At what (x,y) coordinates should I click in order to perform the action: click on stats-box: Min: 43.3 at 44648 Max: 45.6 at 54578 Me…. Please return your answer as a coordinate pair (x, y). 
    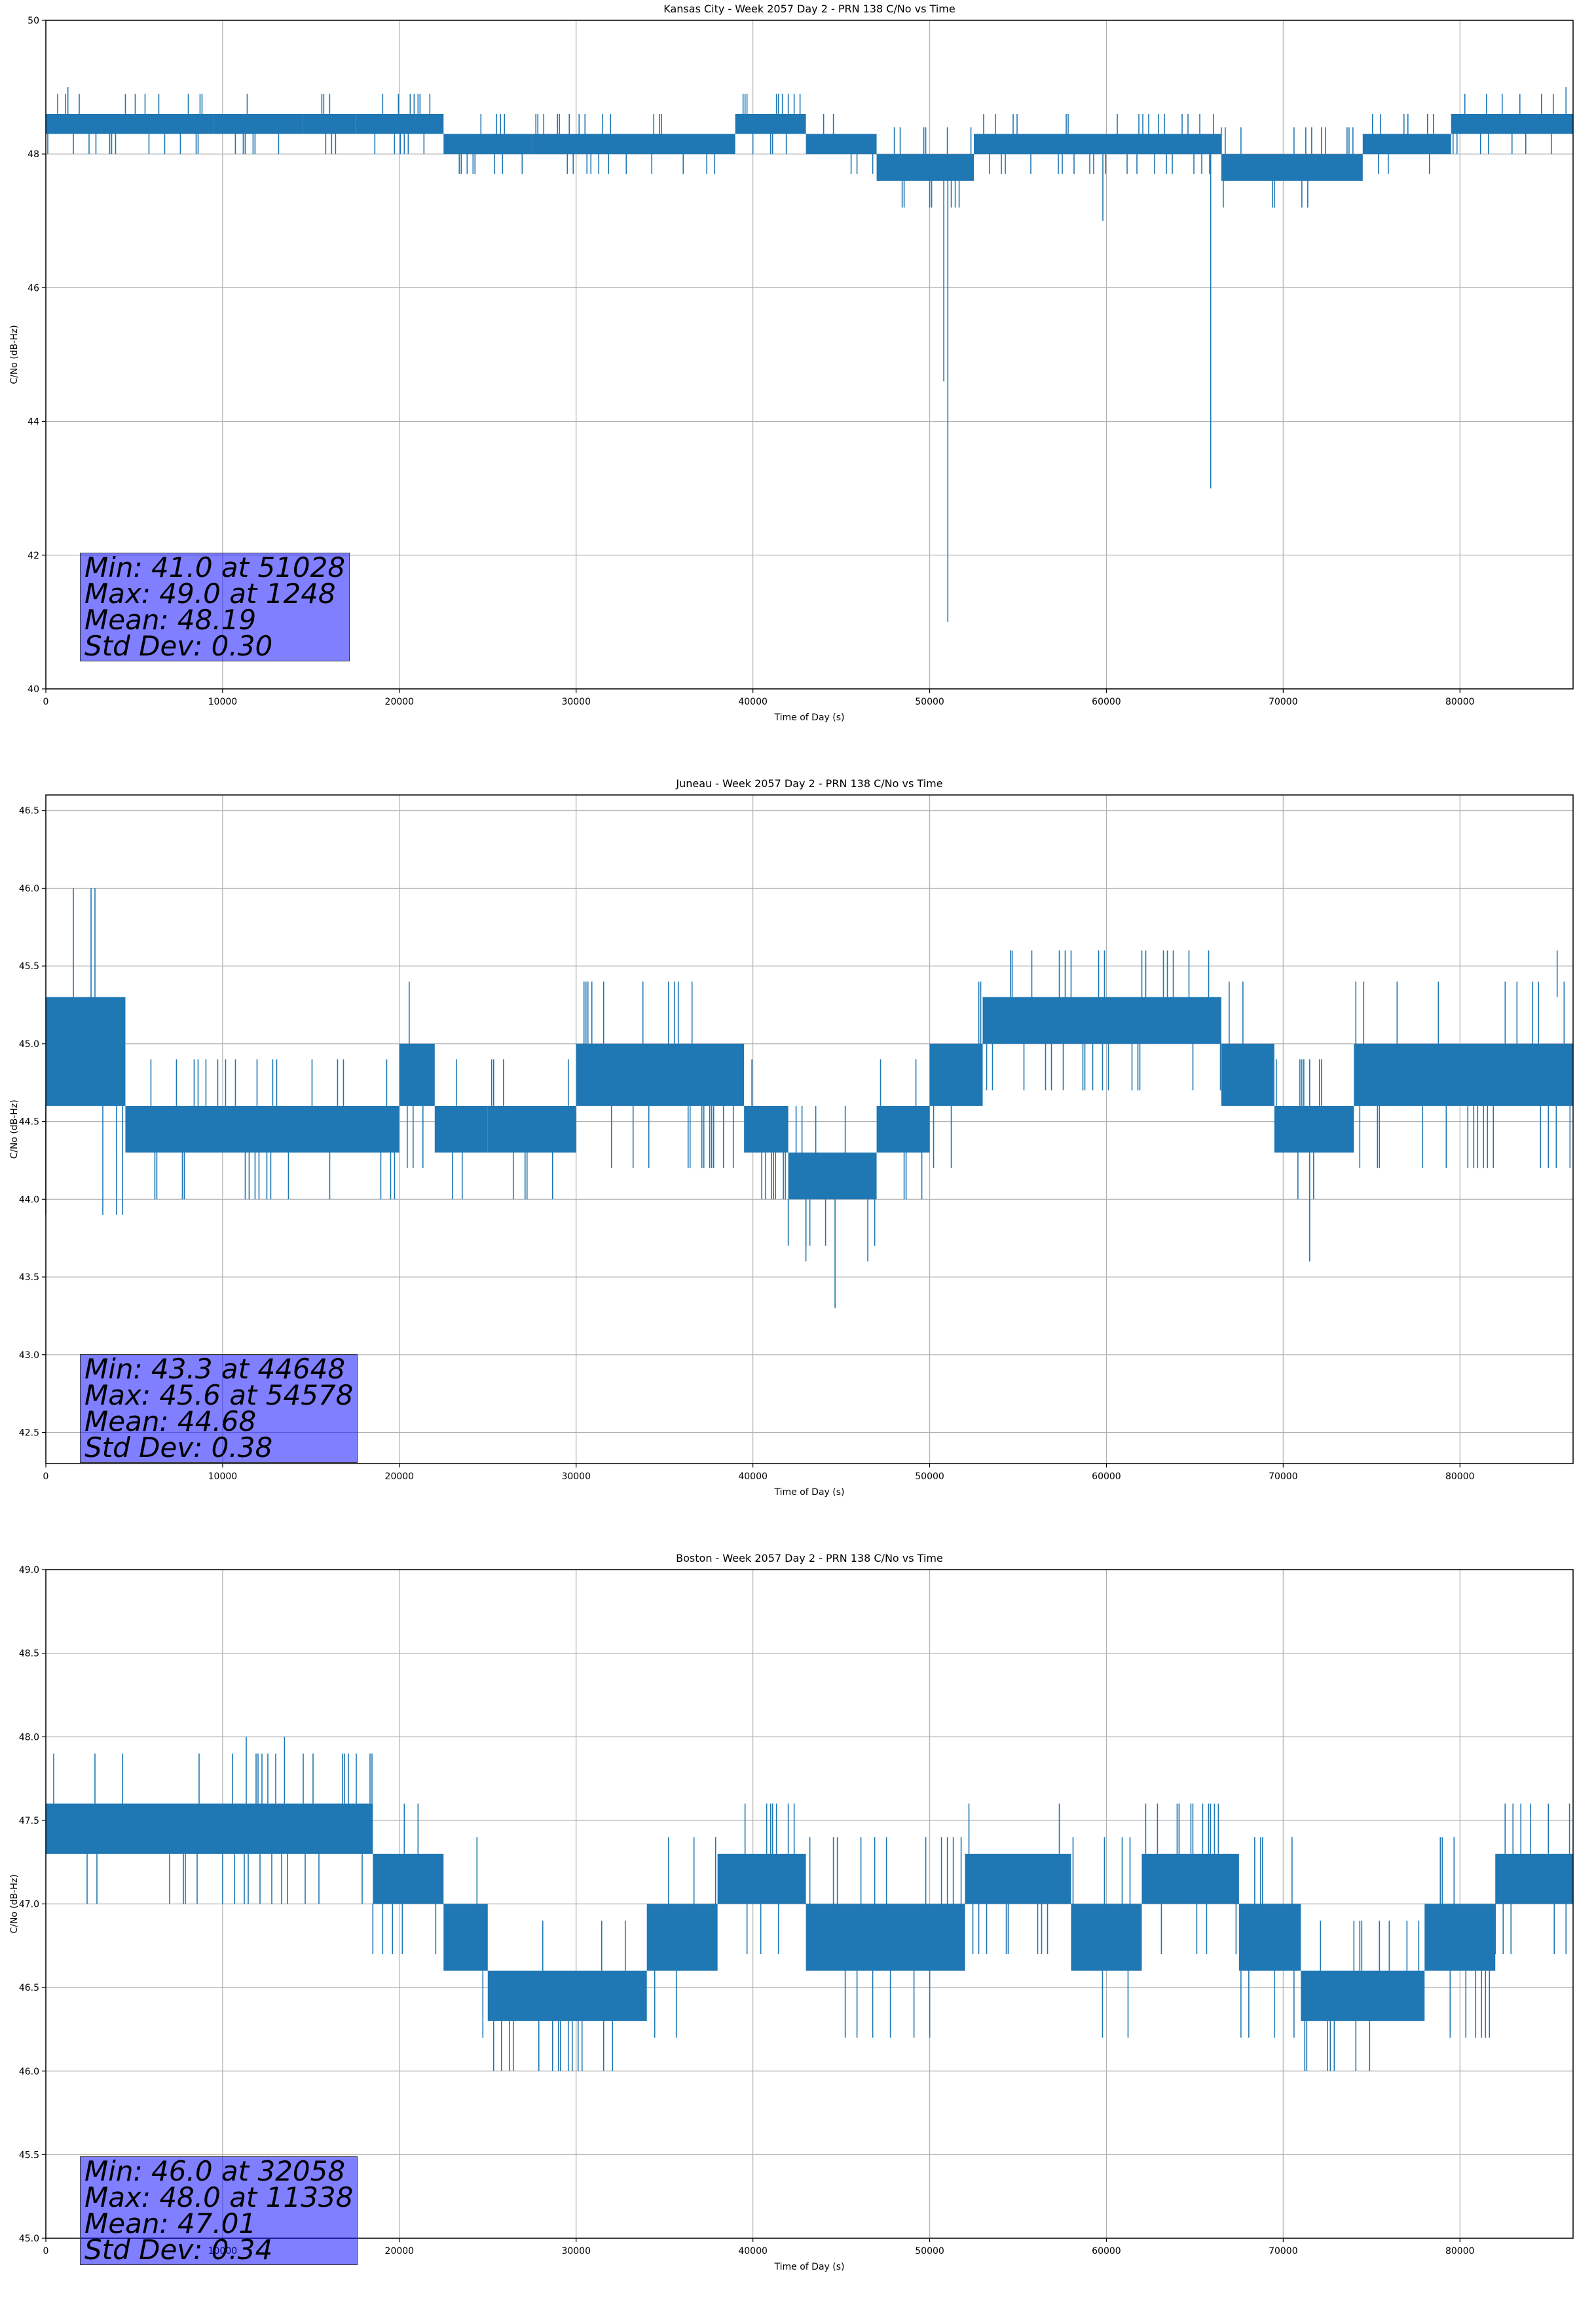
    Looking at the image, I should click on (219, 1408).